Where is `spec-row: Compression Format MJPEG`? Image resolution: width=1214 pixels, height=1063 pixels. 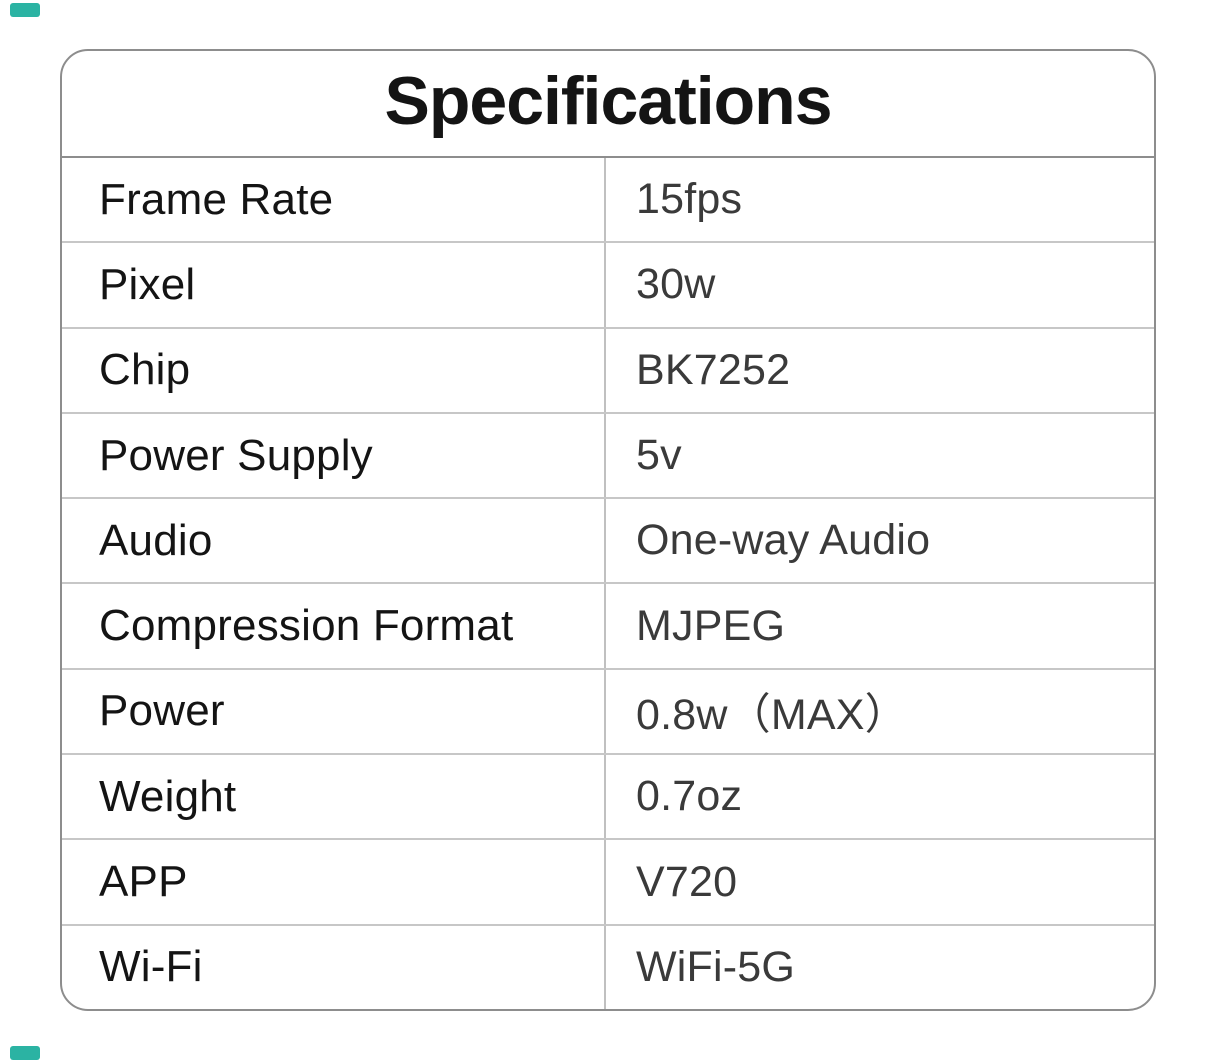 spec-row: Compression Format MJPEG is located at coordinates (608, 625).